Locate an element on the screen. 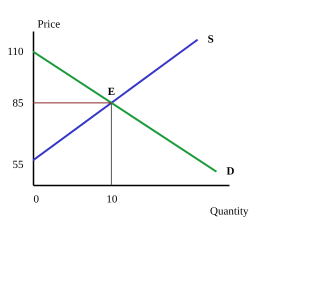  annotation: E is located at coordinates (112, 92).